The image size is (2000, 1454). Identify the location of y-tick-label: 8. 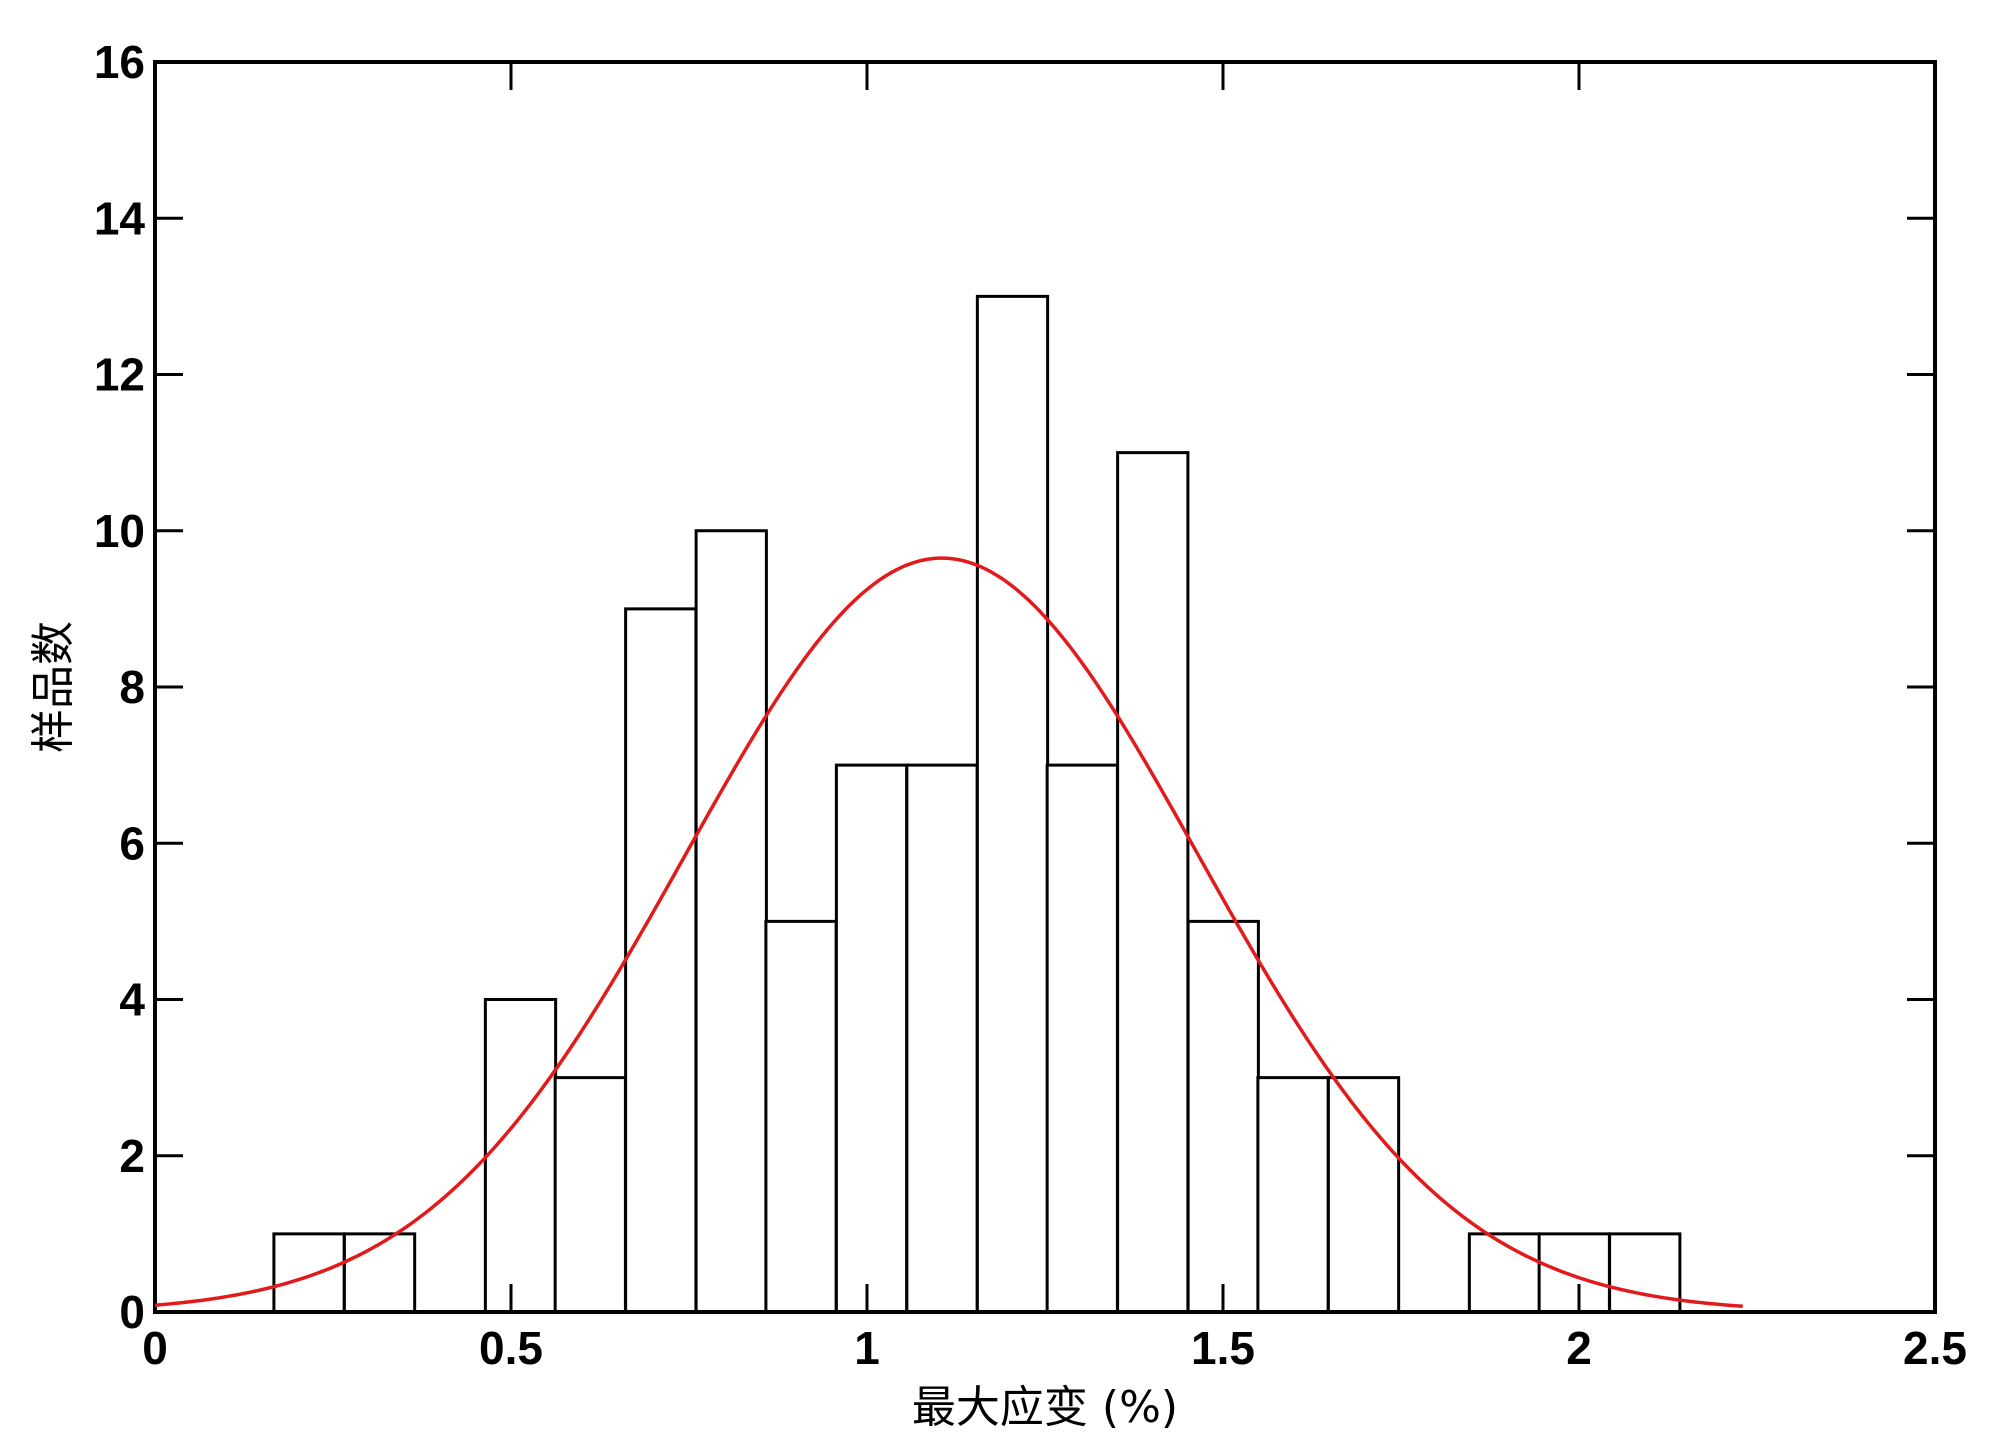
(132, 687).